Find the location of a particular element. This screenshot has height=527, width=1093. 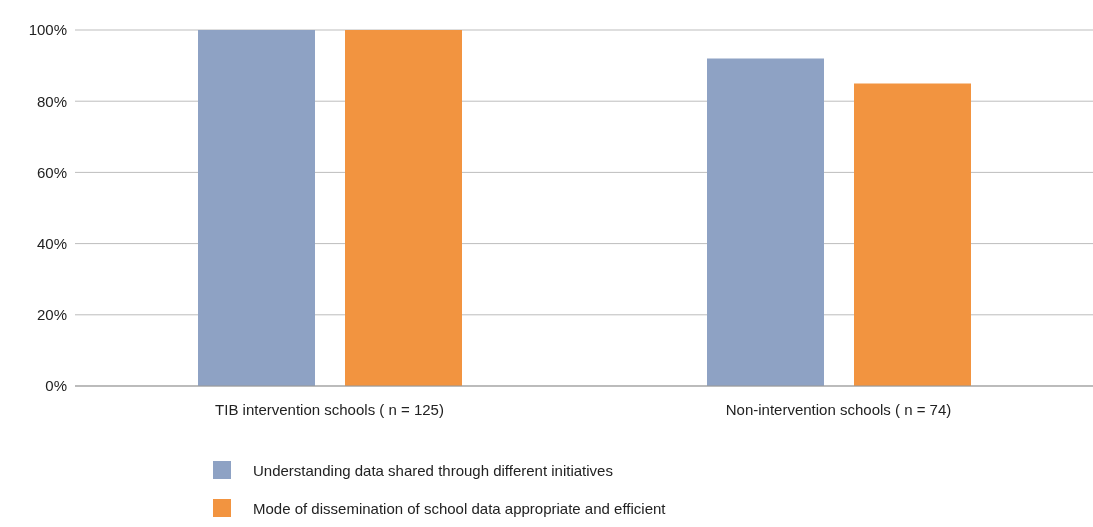

y-tick-label: 80% is located at coordinates (51, 101).